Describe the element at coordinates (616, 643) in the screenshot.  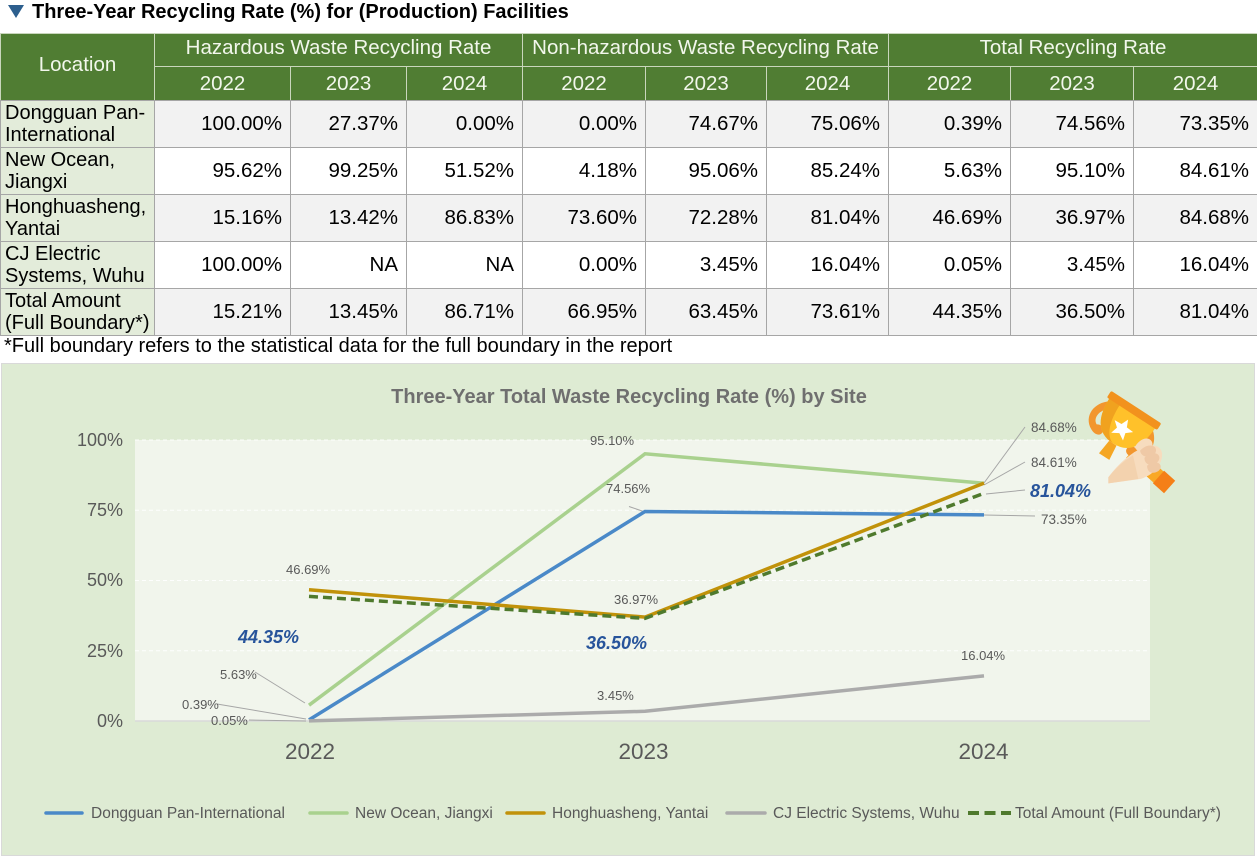
I see `svg-text: 36.50%` at that location.